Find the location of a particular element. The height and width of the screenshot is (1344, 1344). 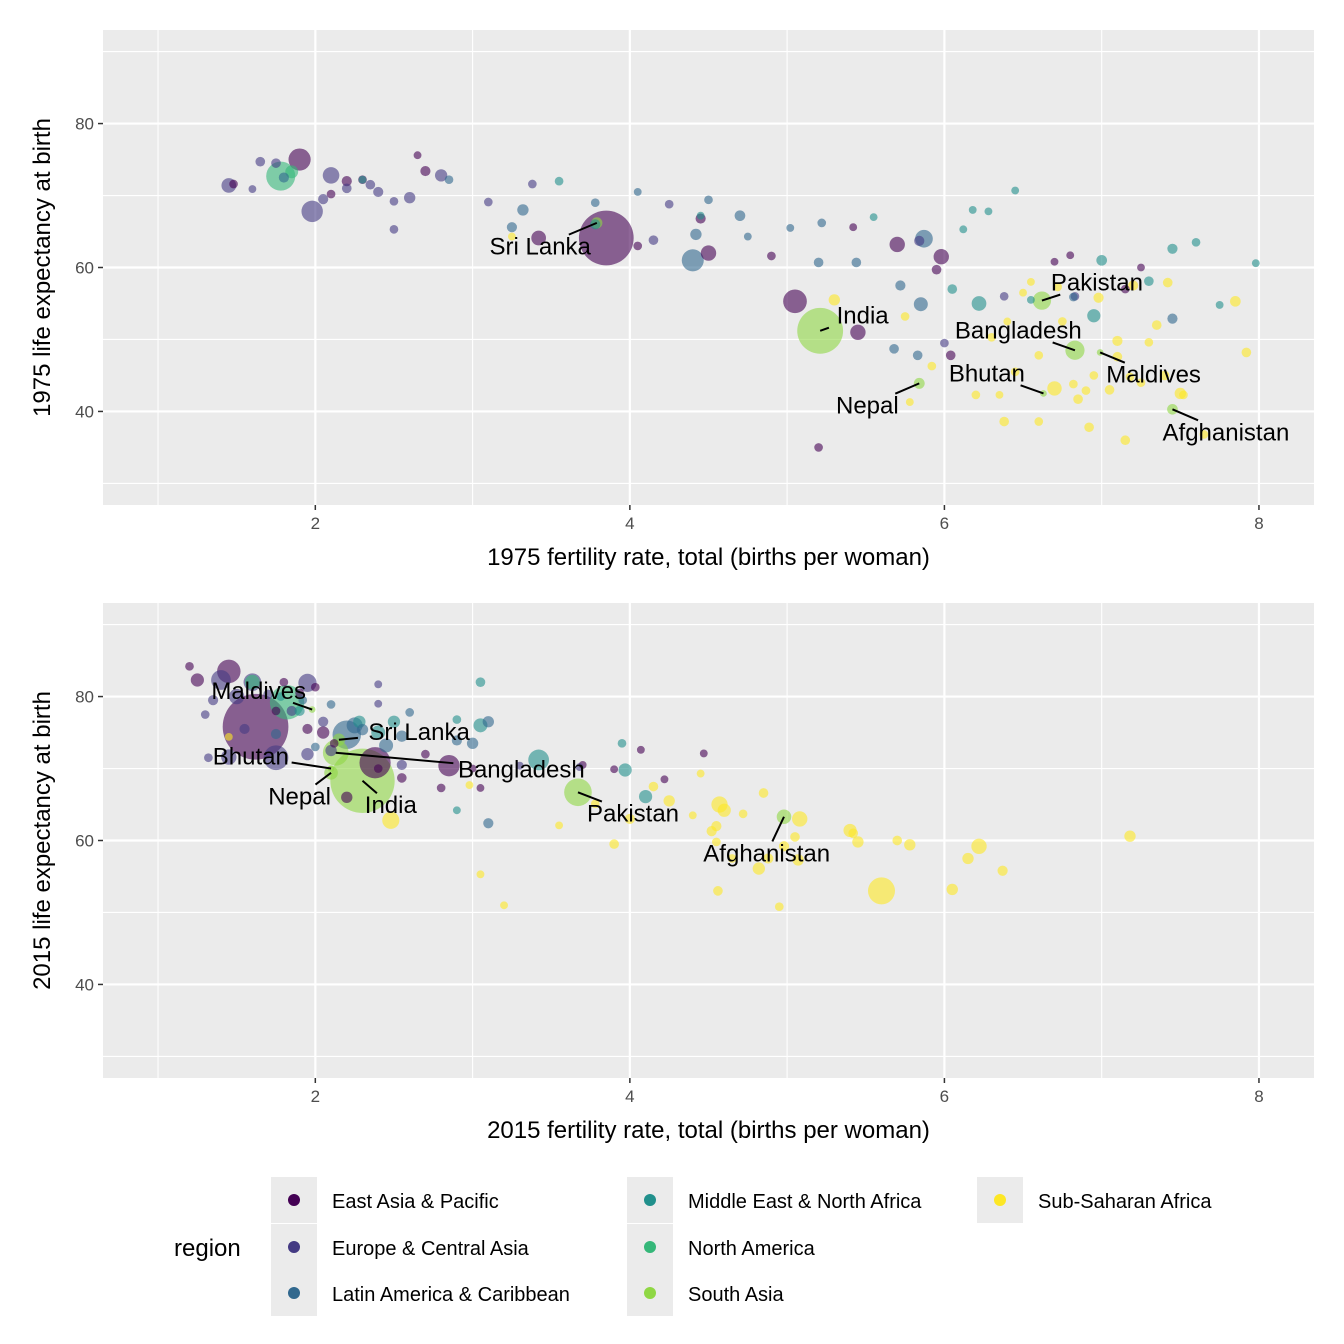

country-label: Sri Lanka is located at coordinates (419, 732).